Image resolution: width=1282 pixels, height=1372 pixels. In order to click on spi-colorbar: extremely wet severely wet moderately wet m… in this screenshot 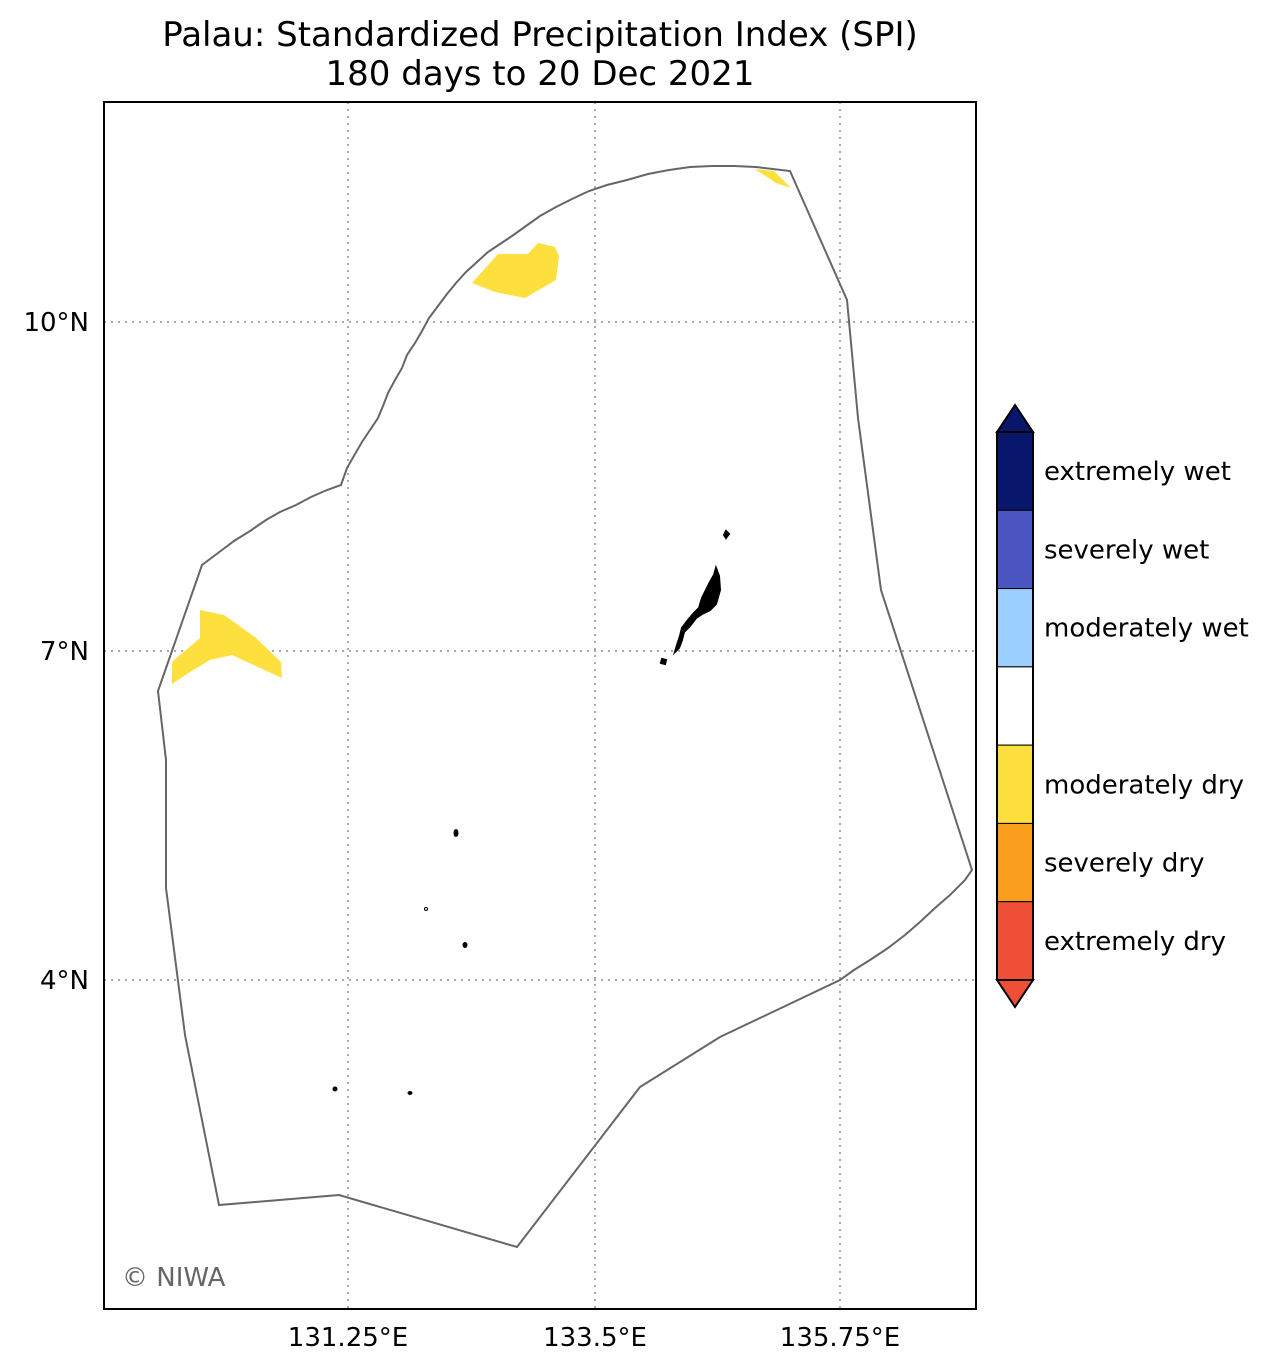, I will do `click(1122, 706)`.